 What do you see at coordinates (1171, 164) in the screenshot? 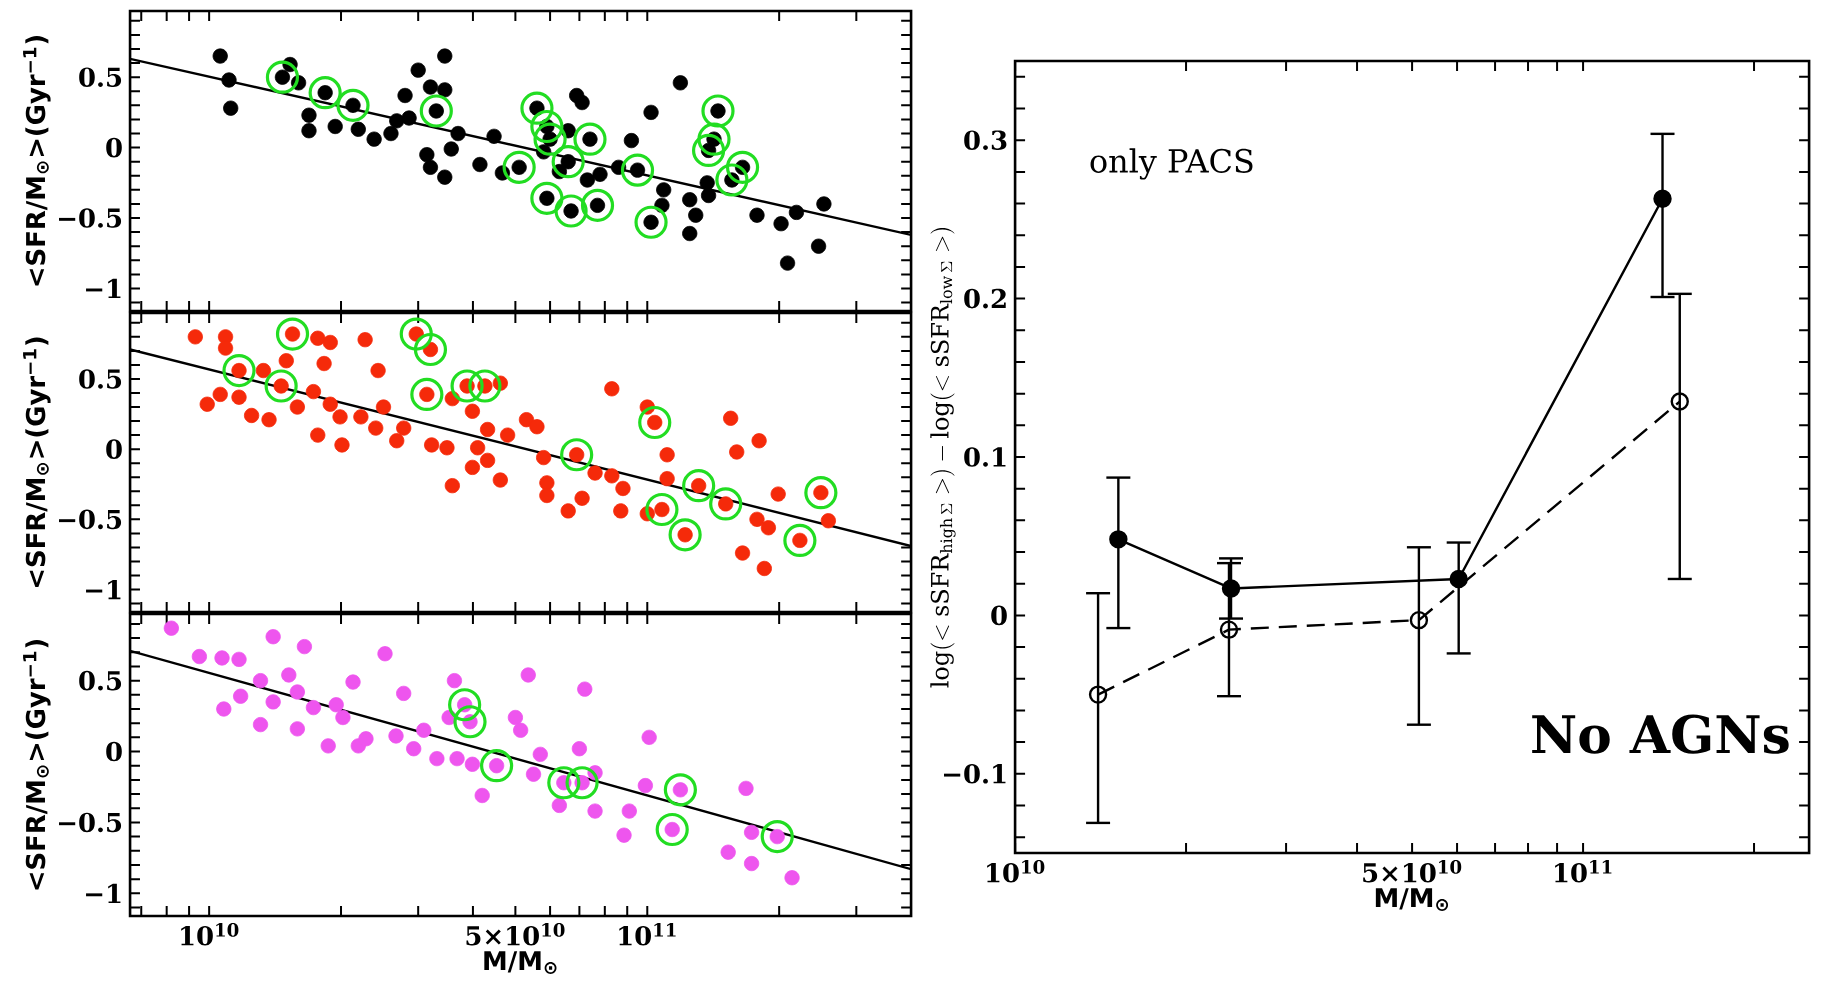
I see `annotation: only PACS` at bounding box center [1171, 164].